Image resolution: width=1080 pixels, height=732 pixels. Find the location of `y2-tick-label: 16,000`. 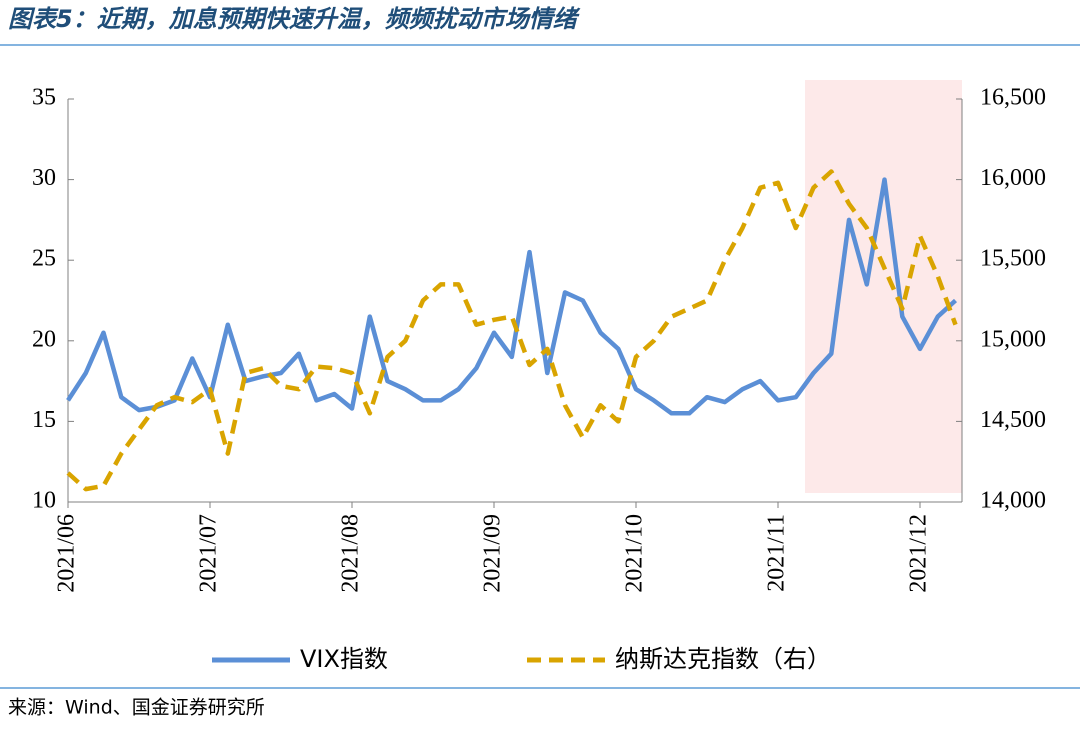

y2-tick-label: 16,000 is located at coordinates (1013, 178).